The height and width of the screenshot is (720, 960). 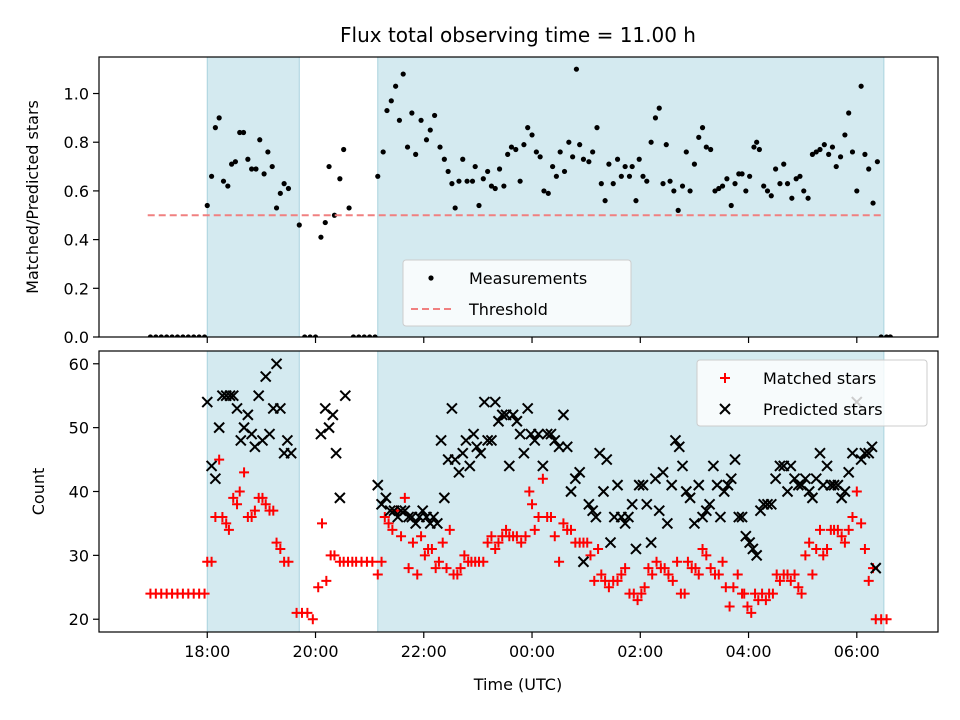 What do you see at coordinates (38, 492) in the screenshot?
I see `y-axis-label: Count` at bounding box center [38, 492].